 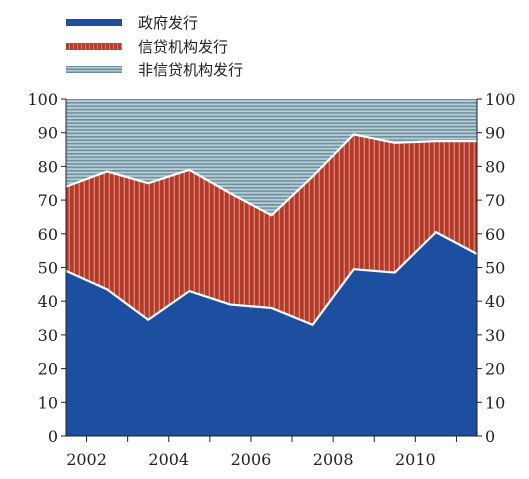 I want to click on x-tick-label: 2008, so click(x=333, y=459).